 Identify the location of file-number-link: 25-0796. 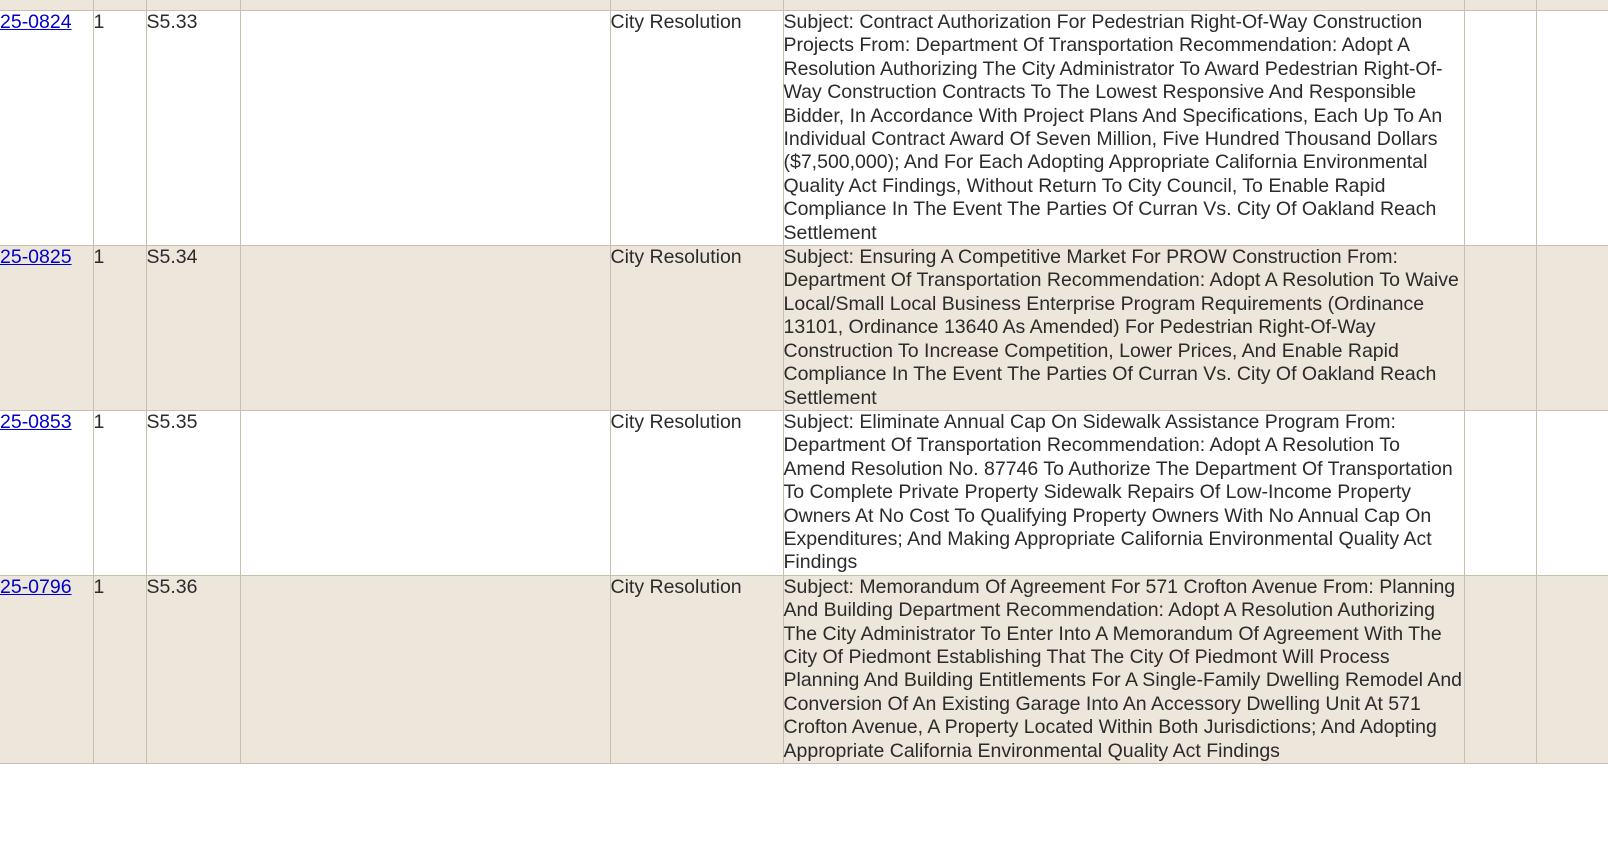
(36, 586).